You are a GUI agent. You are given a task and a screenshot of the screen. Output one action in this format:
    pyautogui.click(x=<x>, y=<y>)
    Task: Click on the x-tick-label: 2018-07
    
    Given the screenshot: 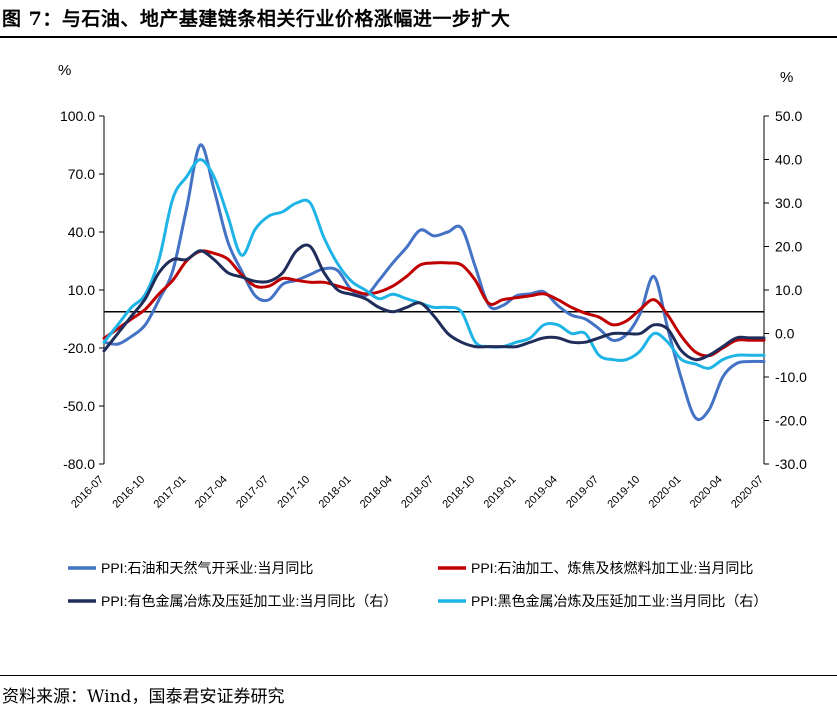 What is the action you would take?
    pyautogui.click(x=417, y=492)
    